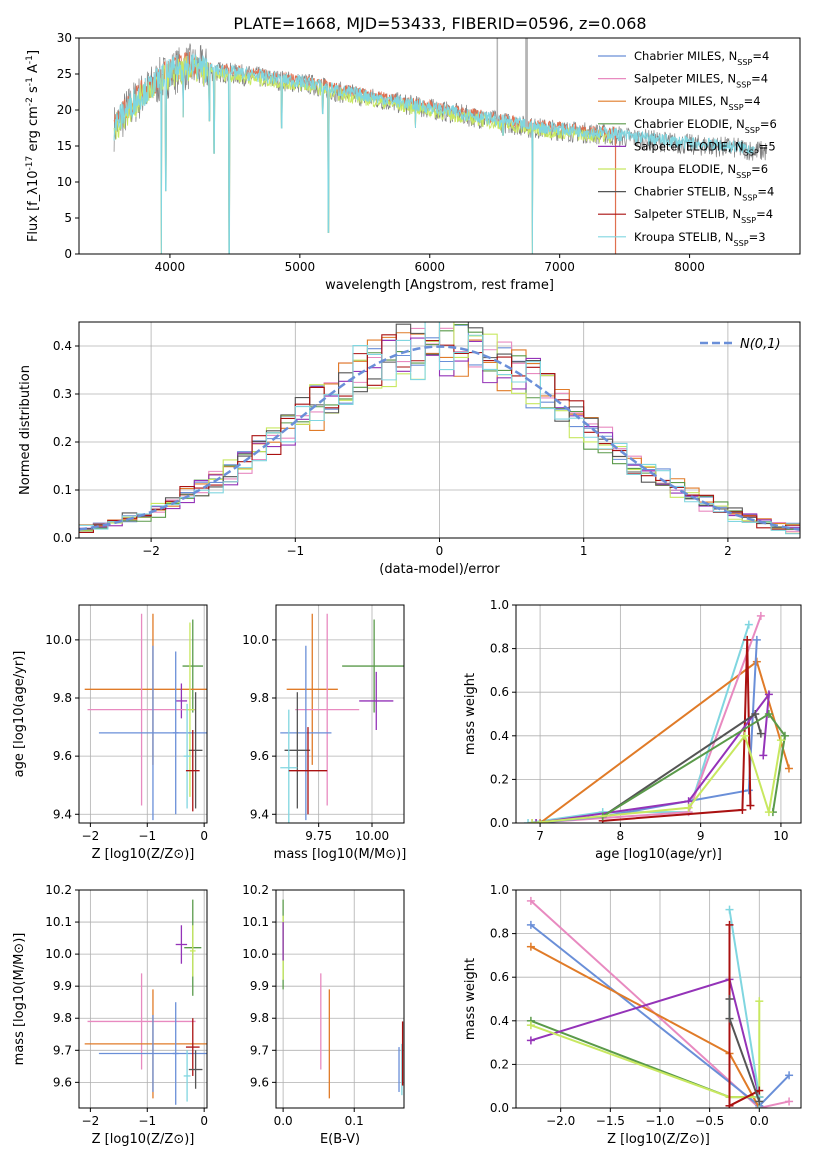 This screenshot has width=819, height=1170. Describe the element at coordinates (64, 38) in the screenshot. I see `y-tick-label: 30` at that location.